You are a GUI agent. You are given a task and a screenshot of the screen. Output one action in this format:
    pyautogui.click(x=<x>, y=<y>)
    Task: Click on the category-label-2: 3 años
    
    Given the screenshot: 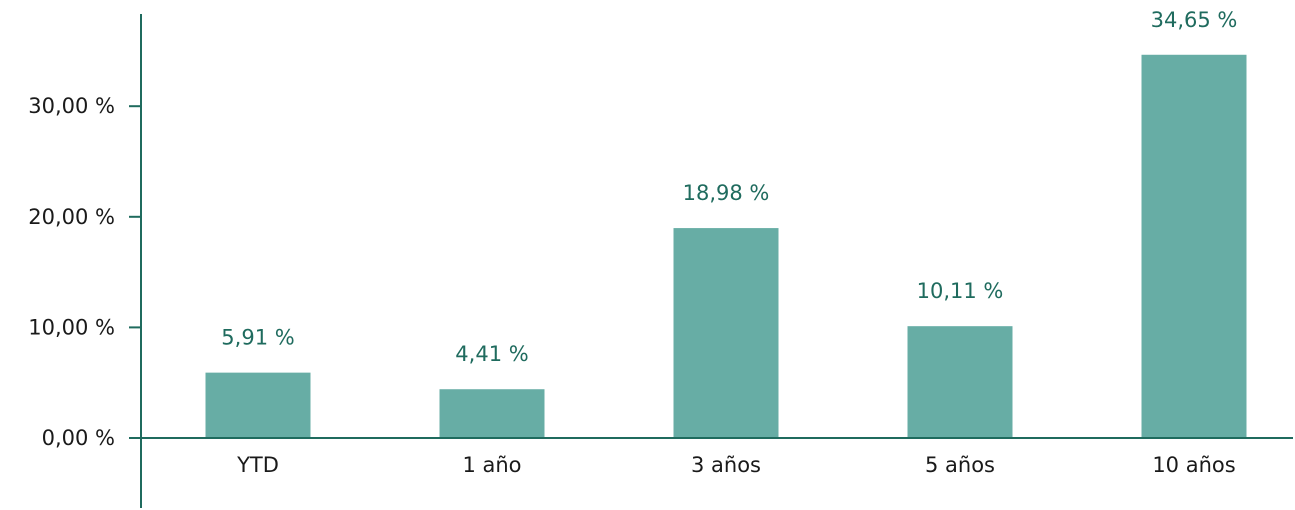 What is the action you would take?
    pyautogui.click(x=726, y=465)
    